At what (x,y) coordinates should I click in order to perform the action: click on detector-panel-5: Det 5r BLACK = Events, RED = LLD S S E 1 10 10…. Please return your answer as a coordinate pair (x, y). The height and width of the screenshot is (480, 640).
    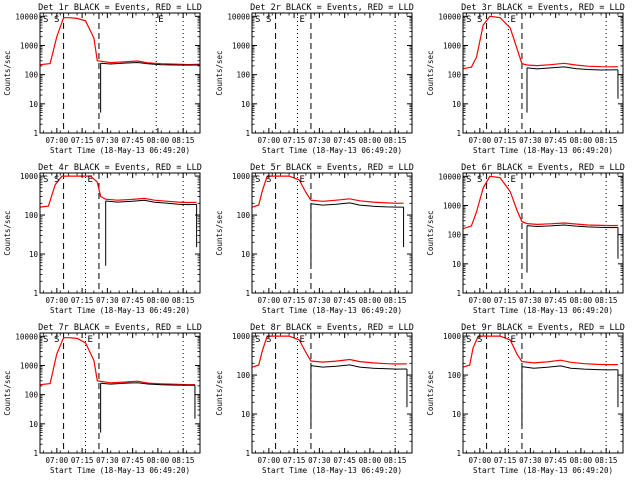
    Looking at the image, I should click on (314, 239).